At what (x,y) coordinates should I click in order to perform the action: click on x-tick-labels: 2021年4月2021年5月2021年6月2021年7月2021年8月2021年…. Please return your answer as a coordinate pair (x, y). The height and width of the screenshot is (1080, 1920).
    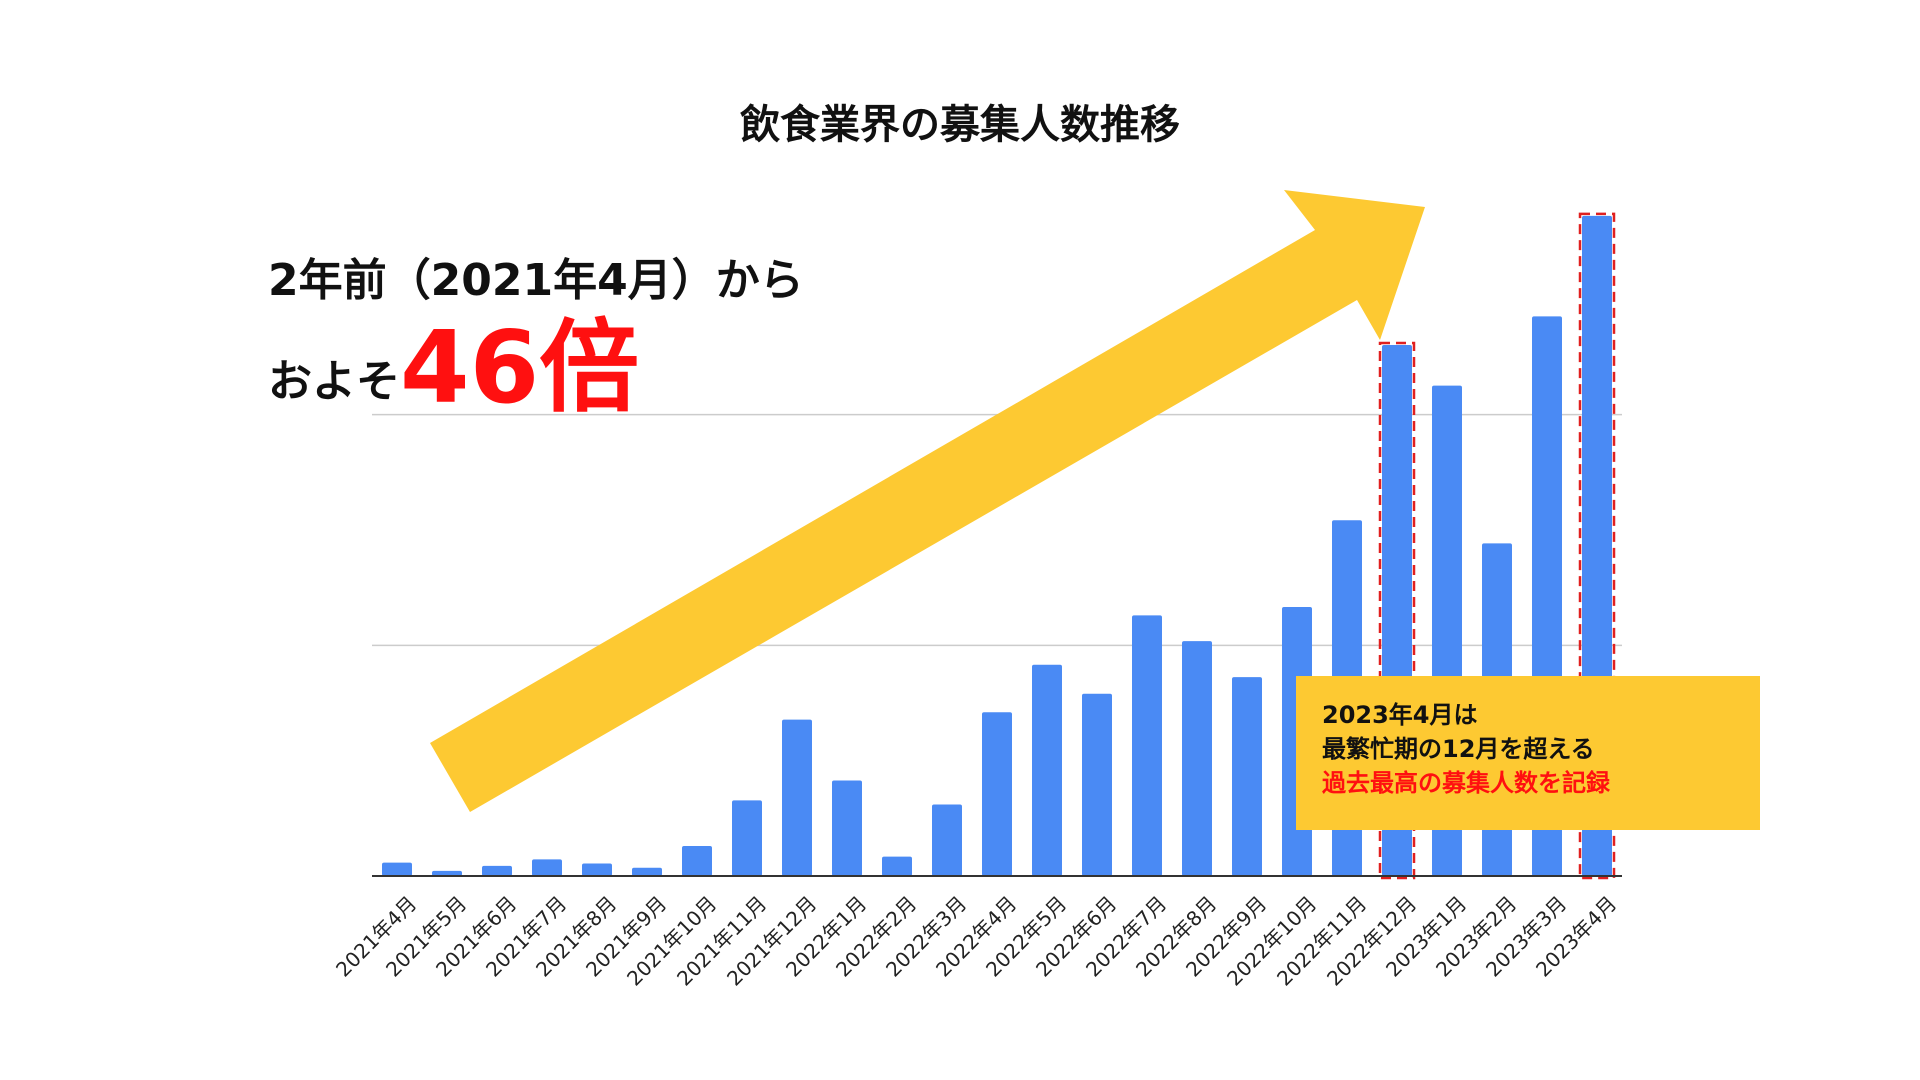
    Looking at the image, I should click on (976, 940).